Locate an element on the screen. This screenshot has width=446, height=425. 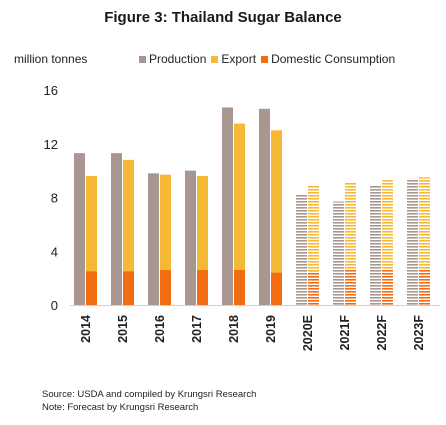
bar-production-2020E is located at coordinates (301, 249).